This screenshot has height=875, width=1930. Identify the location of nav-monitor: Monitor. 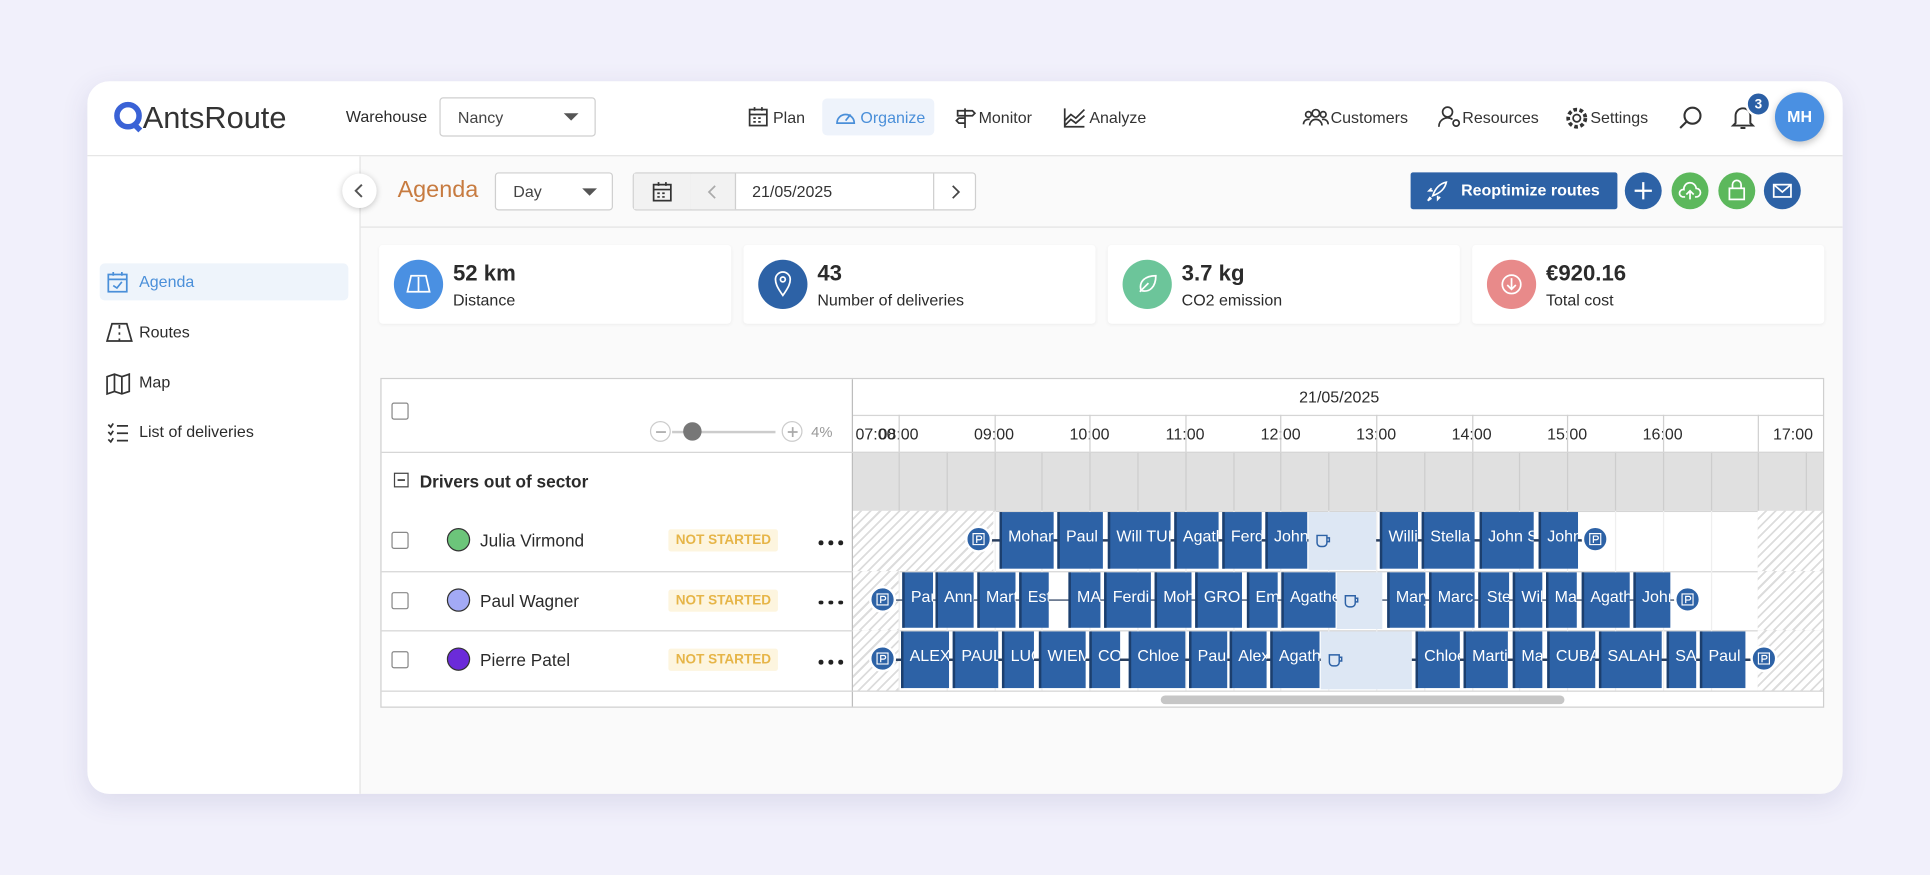
(998, 118).